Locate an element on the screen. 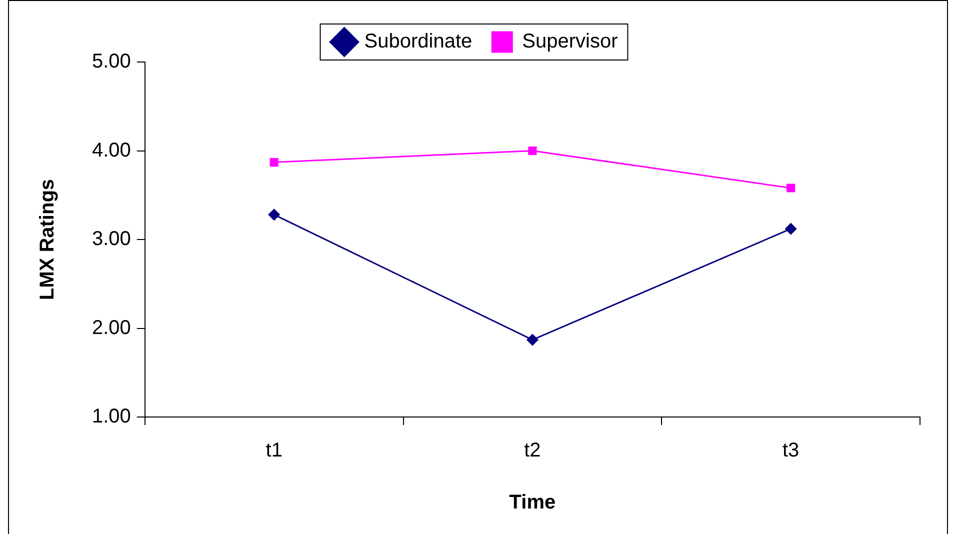  x-axis-title: Time is located at coordinates (532, 503).